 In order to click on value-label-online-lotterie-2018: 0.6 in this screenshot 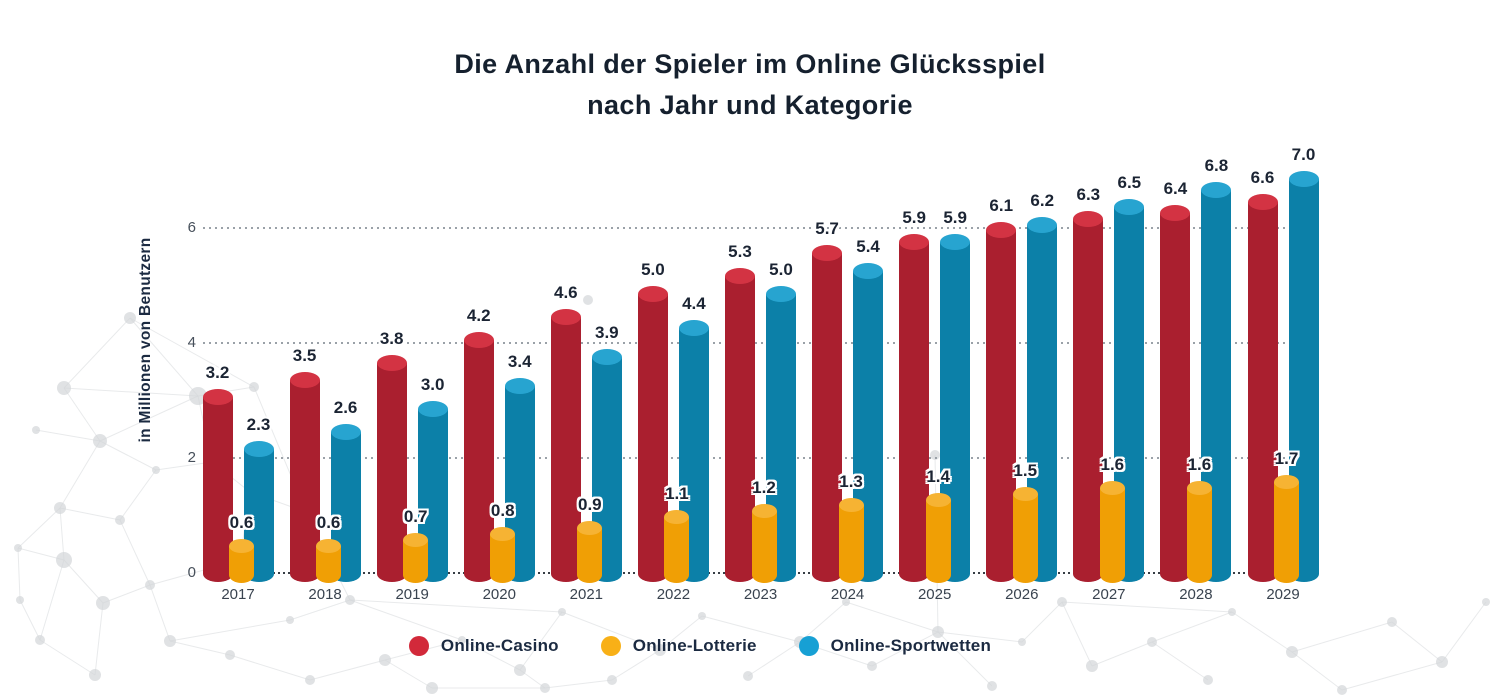, I will do `click(328, 522)`.